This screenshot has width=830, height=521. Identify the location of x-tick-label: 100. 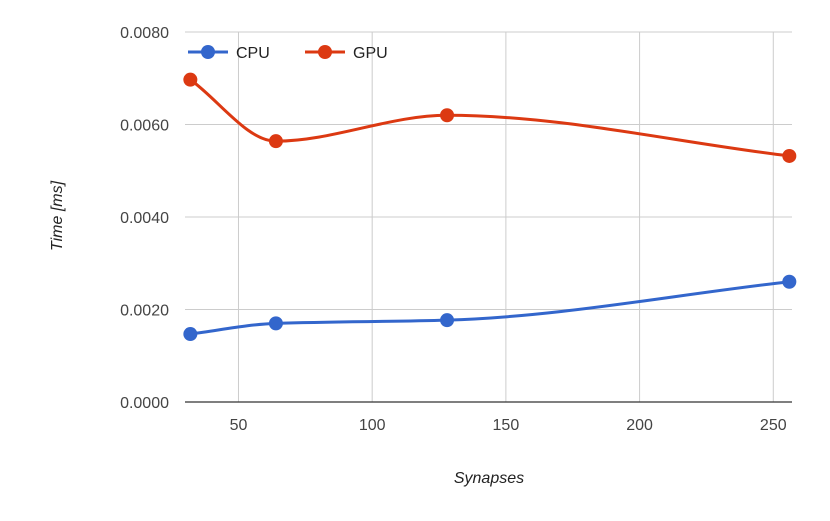
(372, 425).